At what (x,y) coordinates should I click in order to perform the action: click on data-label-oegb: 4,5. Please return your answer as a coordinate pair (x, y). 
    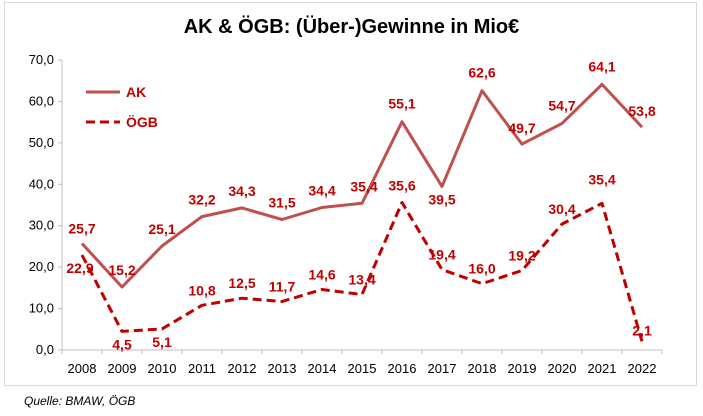
    Looking at the image, I should click on (122, 344).